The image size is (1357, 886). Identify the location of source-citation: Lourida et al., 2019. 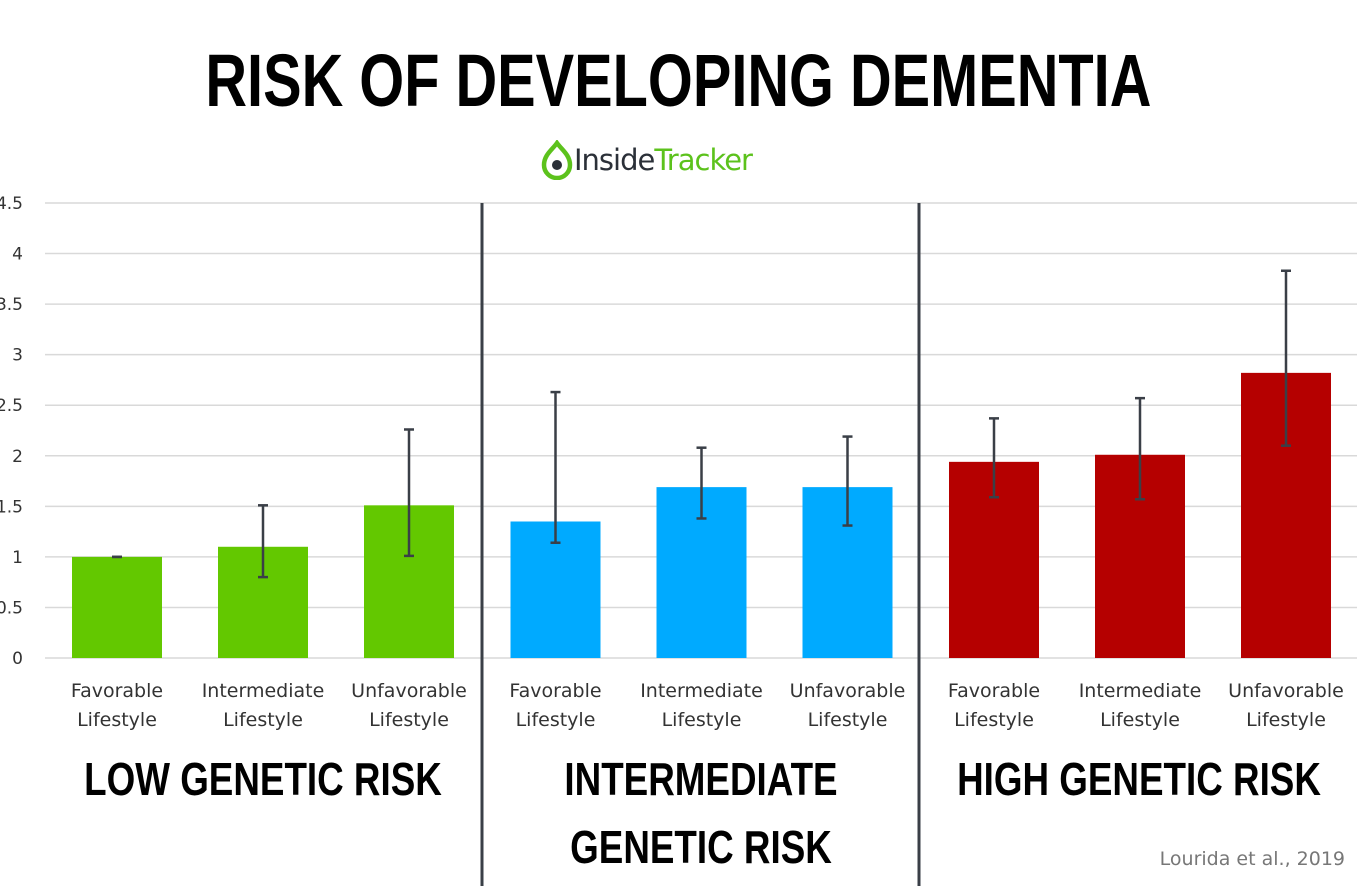
(1252, 859).